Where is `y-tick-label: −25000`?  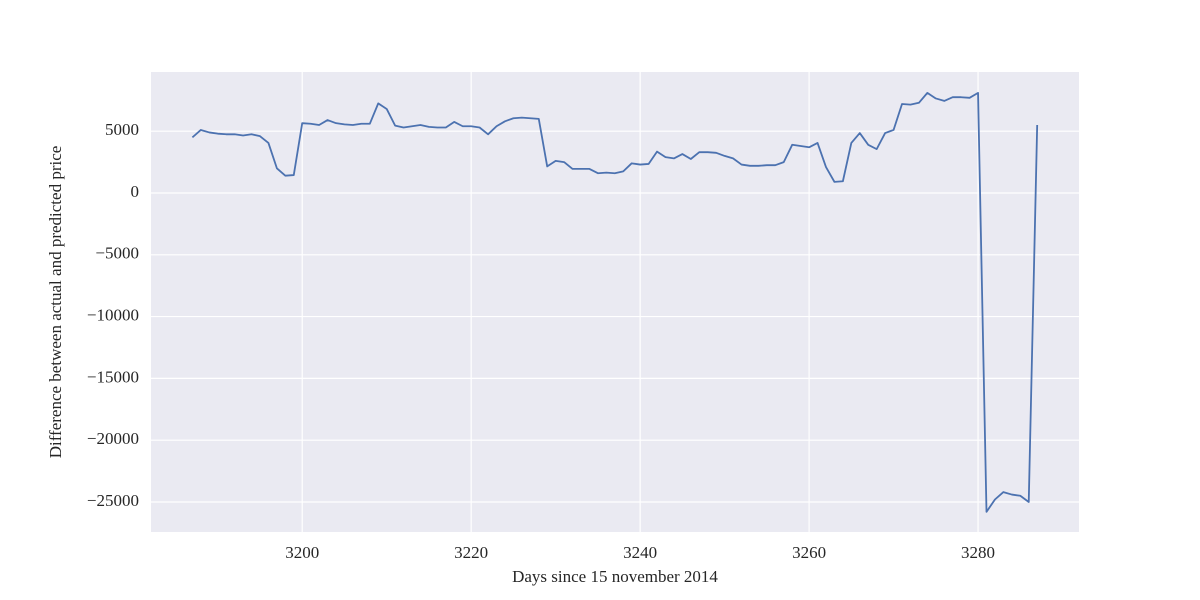
y-tick-label: −25000 is located at coordinates (113, 500).